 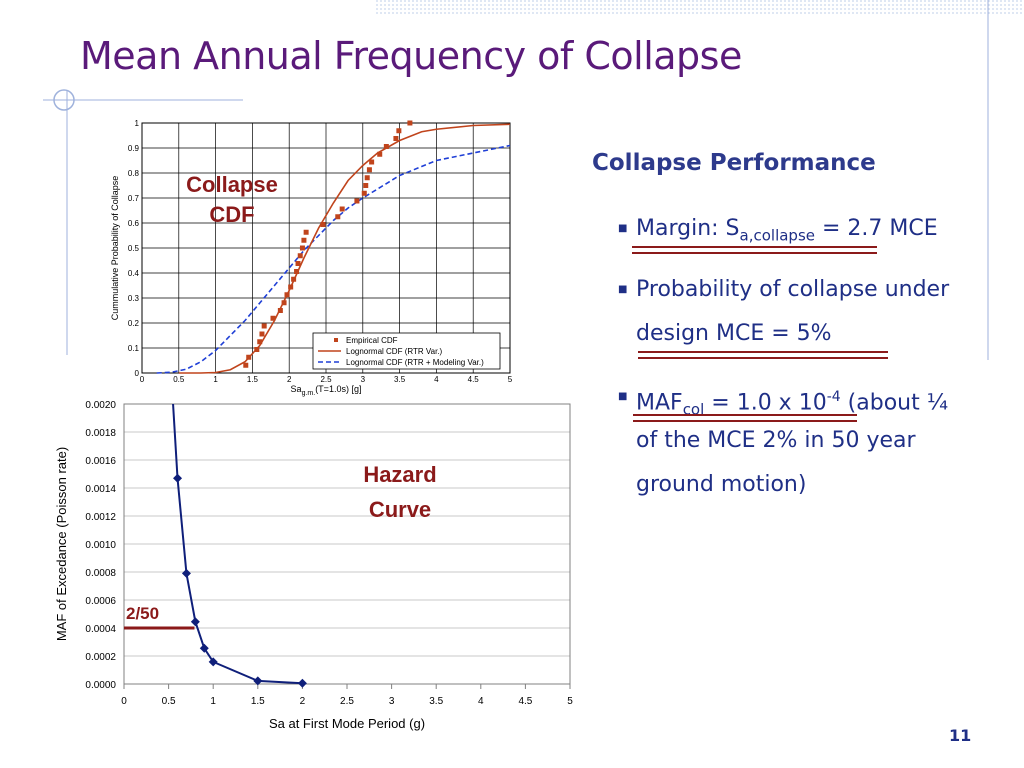 I want to click on cdf-empirical-markers, so click(x=328, y=244).